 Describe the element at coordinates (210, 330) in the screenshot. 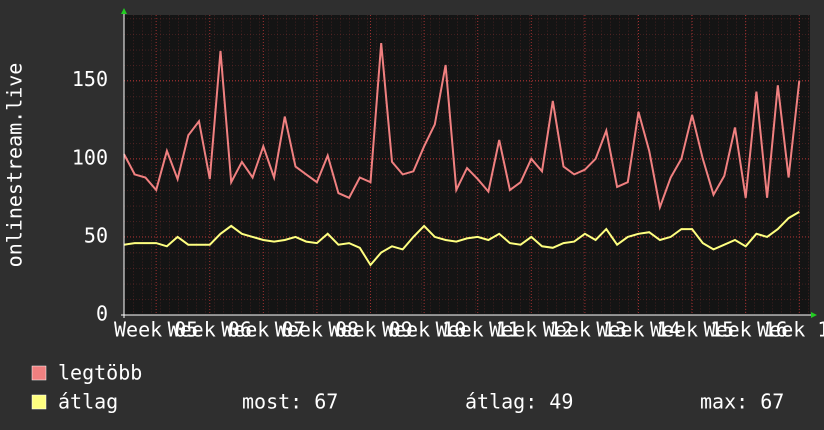

I see `x-tick-label: Week 06` at that location.